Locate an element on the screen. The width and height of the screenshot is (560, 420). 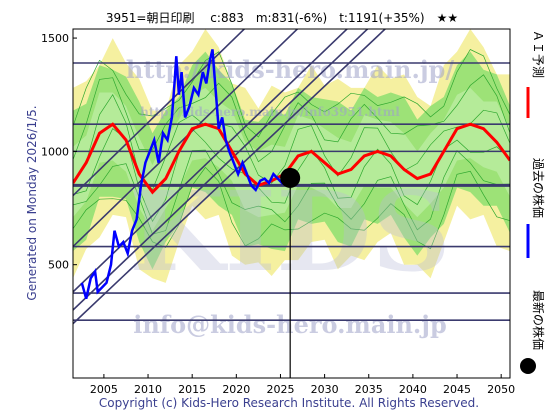
y-tick-label: 1000 is located at coordinates (55, 151).